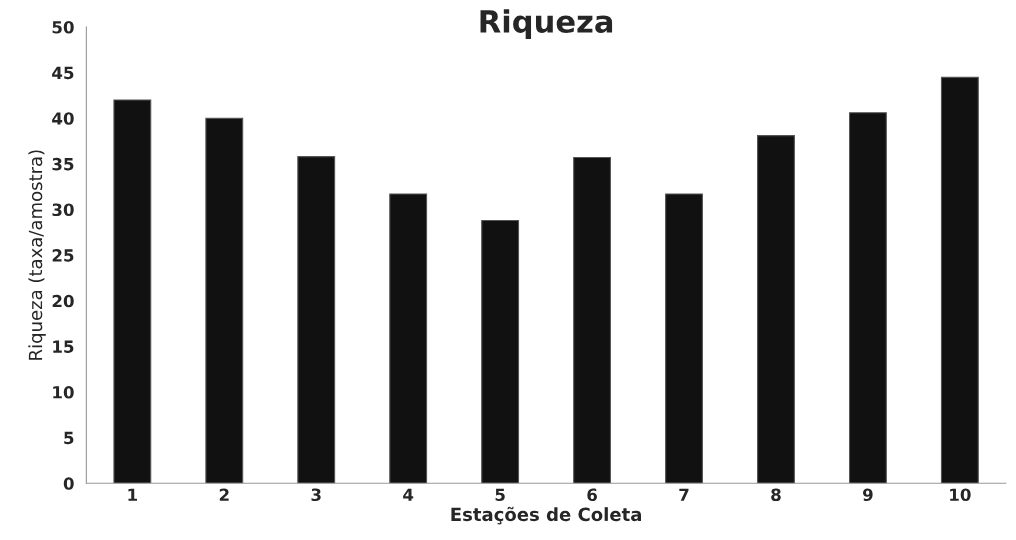 This screenshot has height=540, width=1016. What do you see at coordinates (316, 495) in the screenshot?
I see `x-tick-label: 3` at bounding box center [316, 495].